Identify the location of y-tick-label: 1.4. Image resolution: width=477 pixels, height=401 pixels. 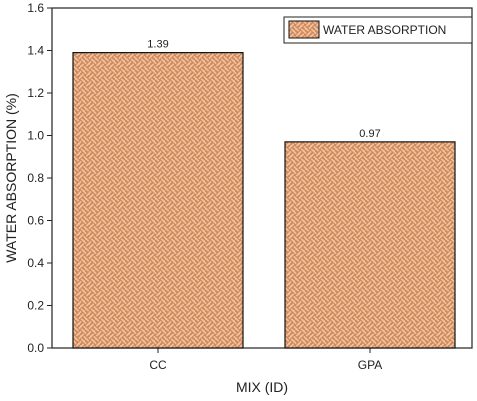
(35, 51).